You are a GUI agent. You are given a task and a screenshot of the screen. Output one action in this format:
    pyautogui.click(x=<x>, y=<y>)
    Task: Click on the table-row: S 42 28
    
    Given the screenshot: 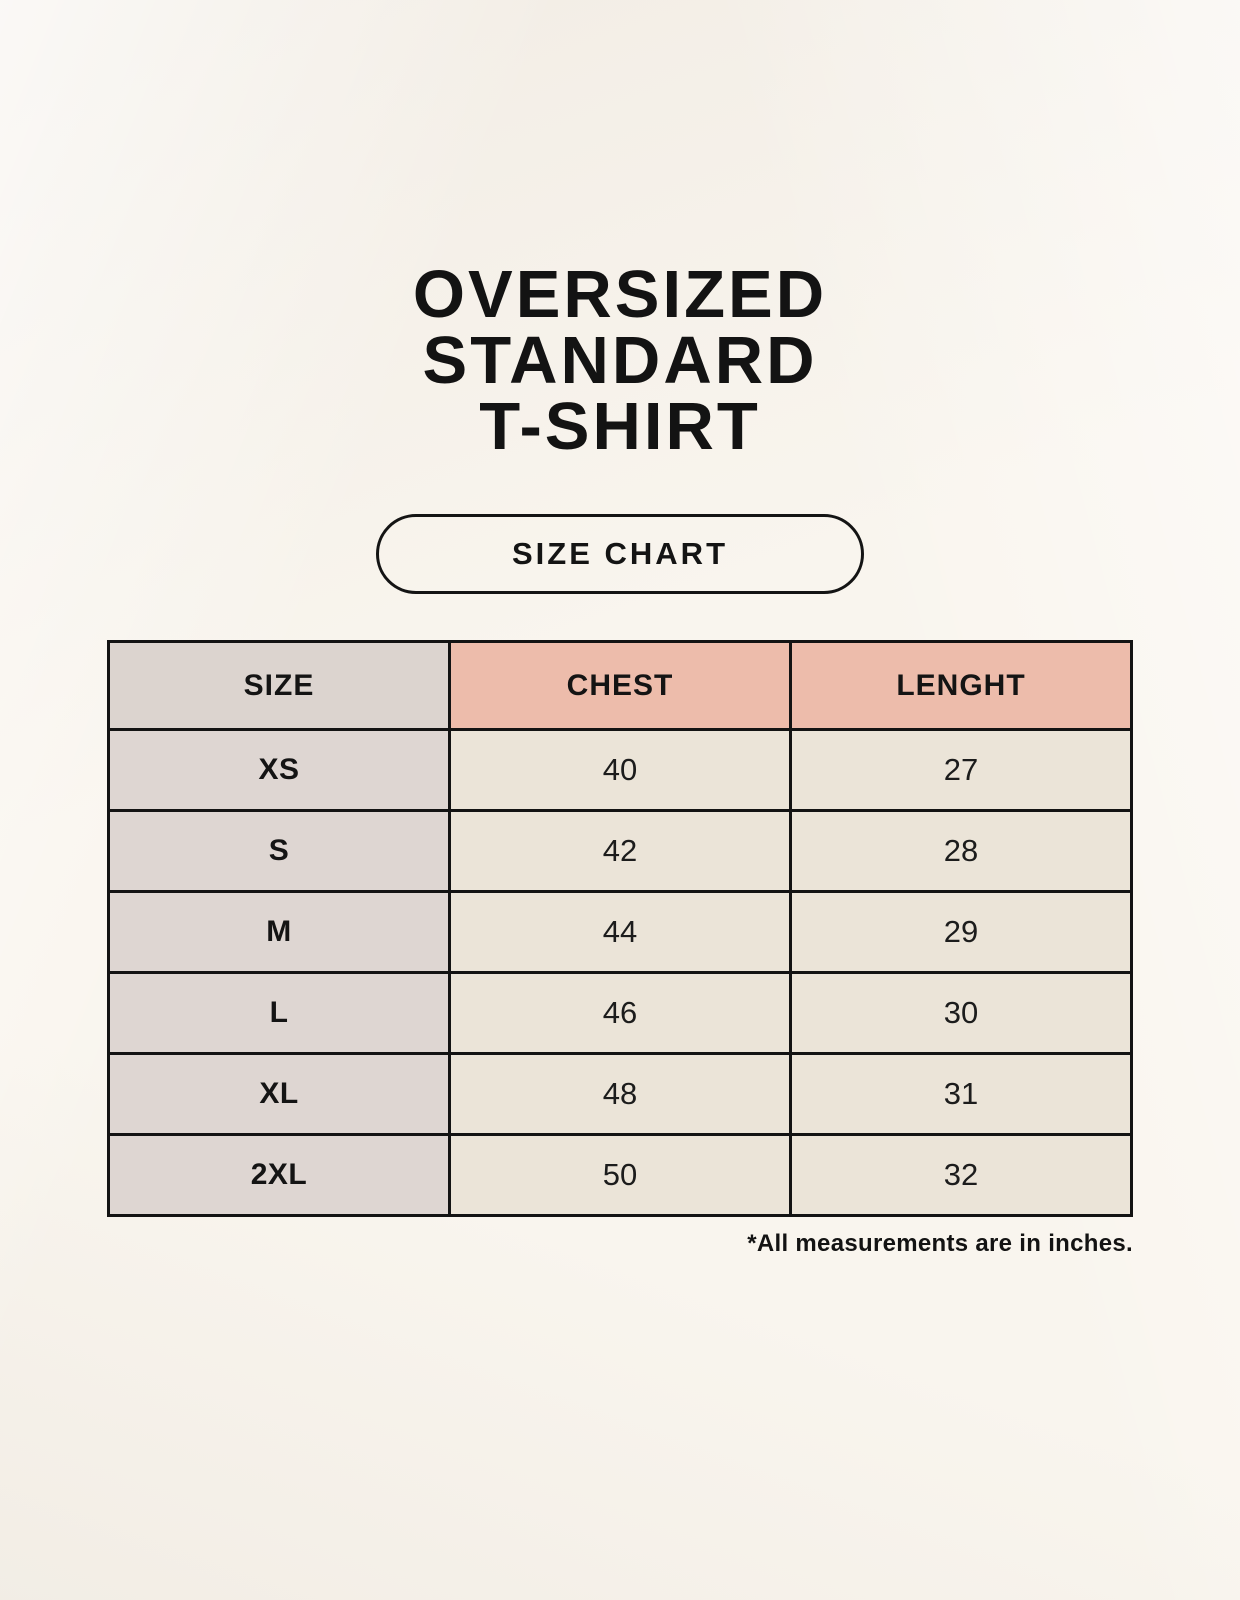 What is the action you would take?
    pyautogui.click(x=620, y=851)
    